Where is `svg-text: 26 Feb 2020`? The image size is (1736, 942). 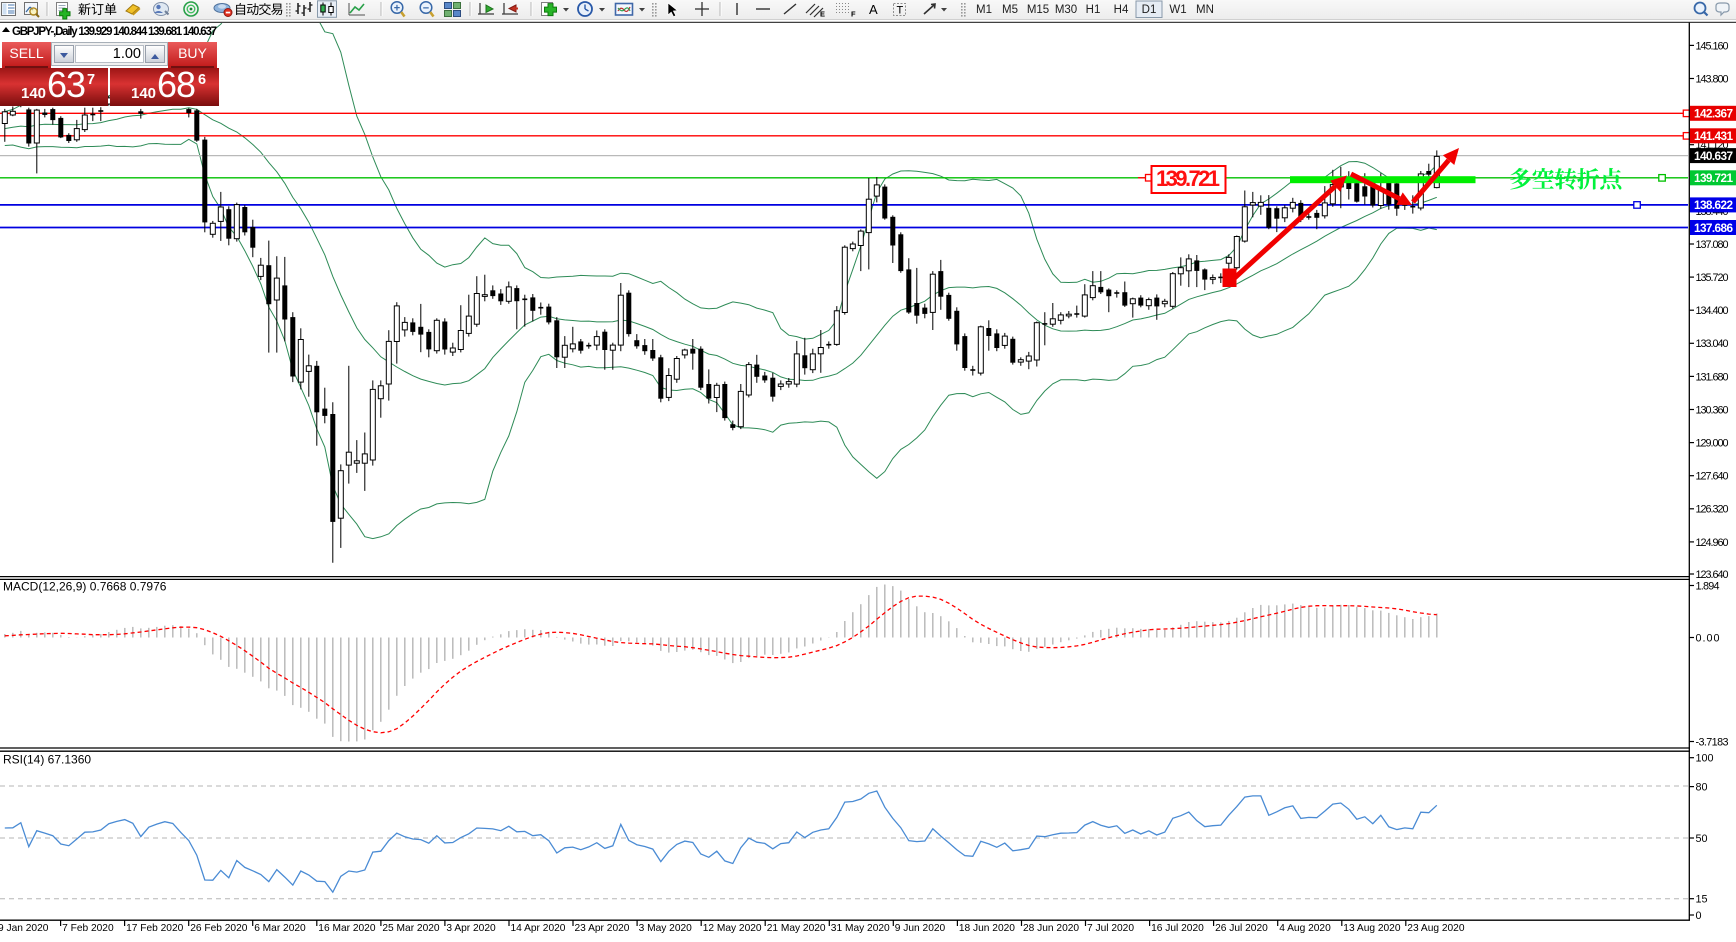
svg-text: 26 Feb 2020 is located at coordinates (219, 928).